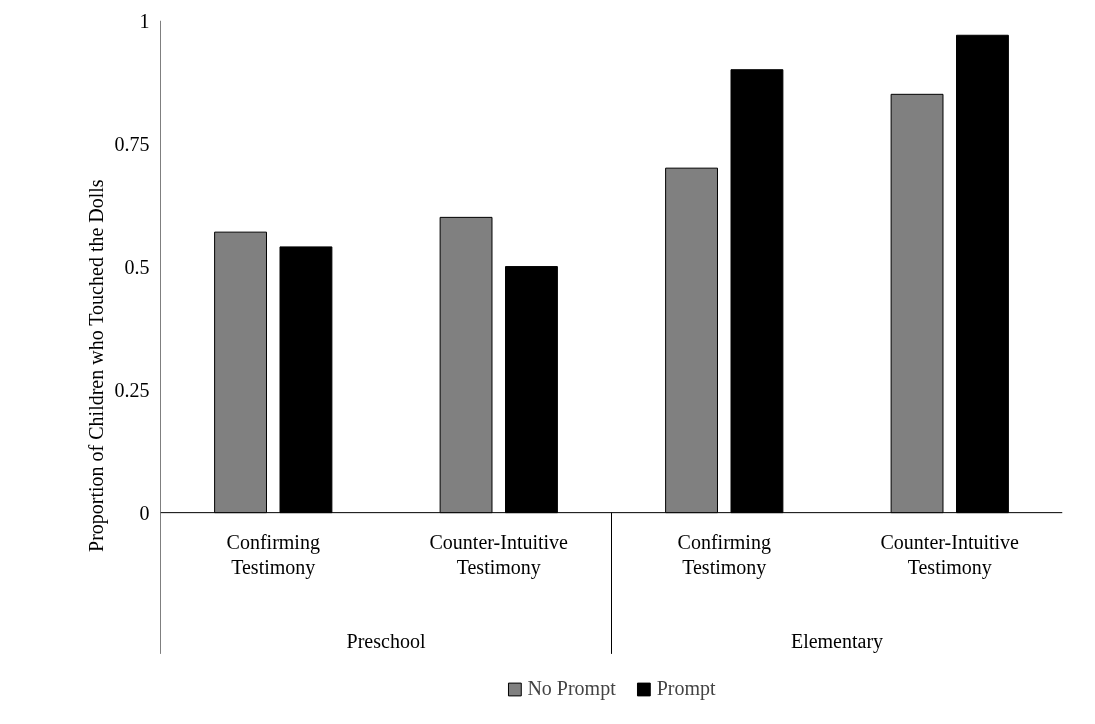 This screenshot has width=1095, height=724. Describe the element at coordinates (386, 640) in the screenshot. I see `text: Preschool` at that location.